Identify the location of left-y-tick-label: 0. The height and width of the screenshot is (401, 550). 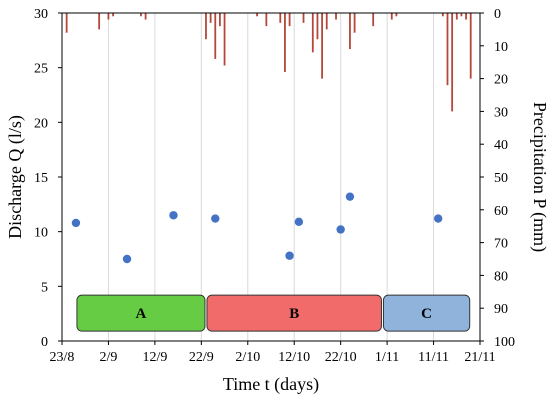
(44, 342).